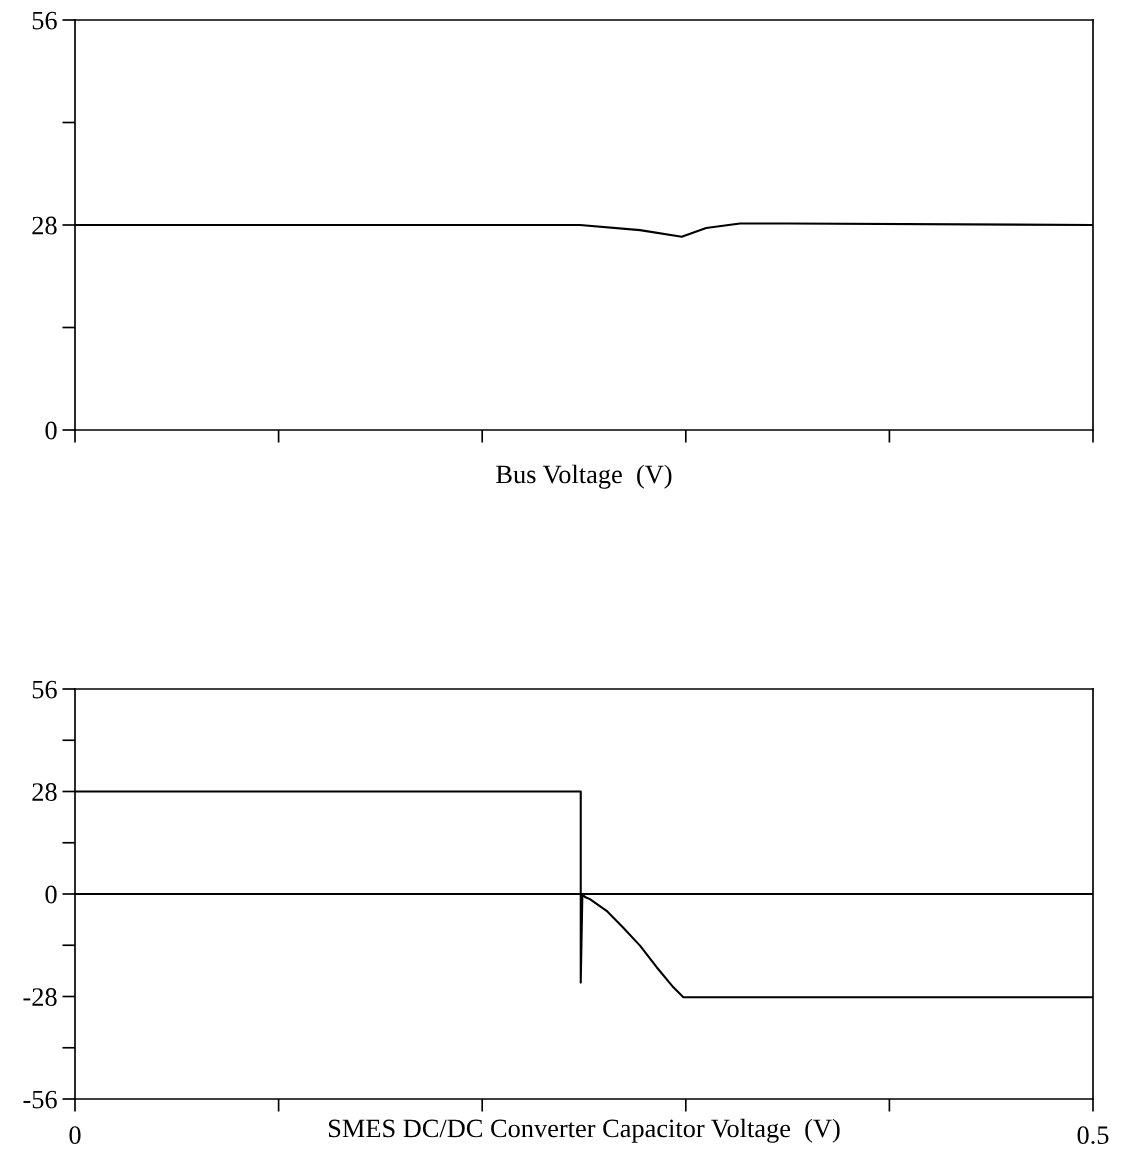  Describe the element at coordinates (40, 1099) in the screenshot. I see `y-tick-label: -56` at that location.